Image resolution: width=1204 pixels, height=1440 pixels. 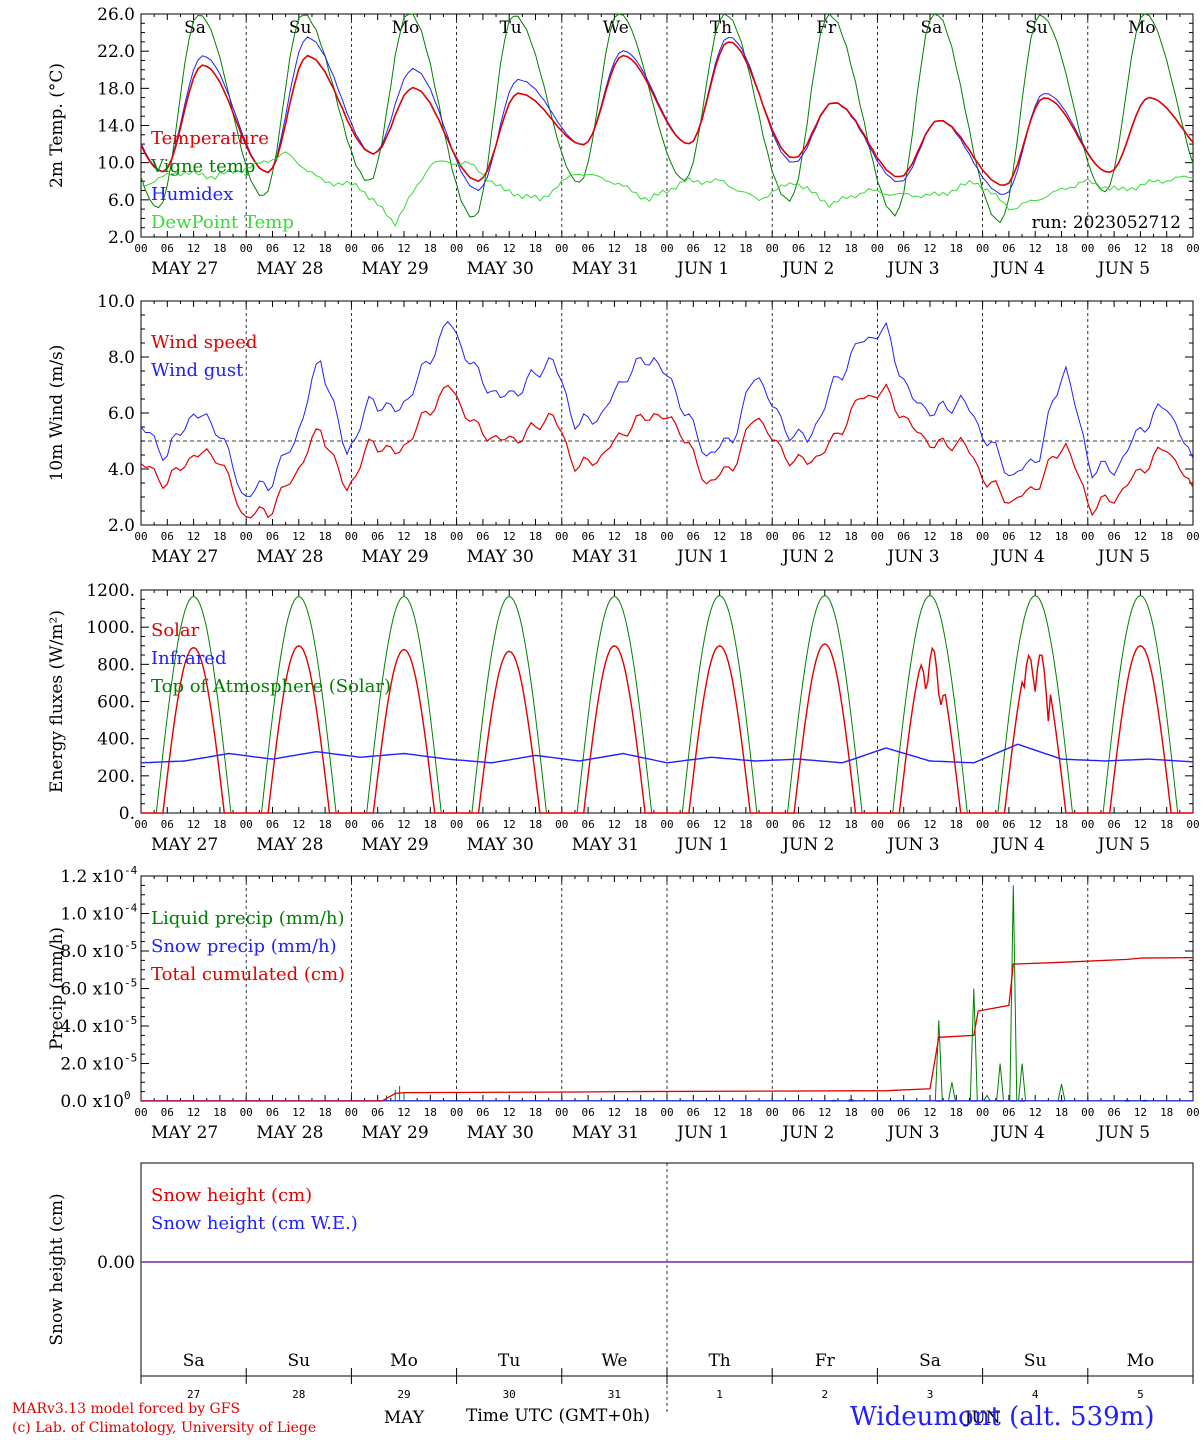 I want to click on legend-total-cumulated-cm-: Total cumulated (cm), so click(x=248, y=974).